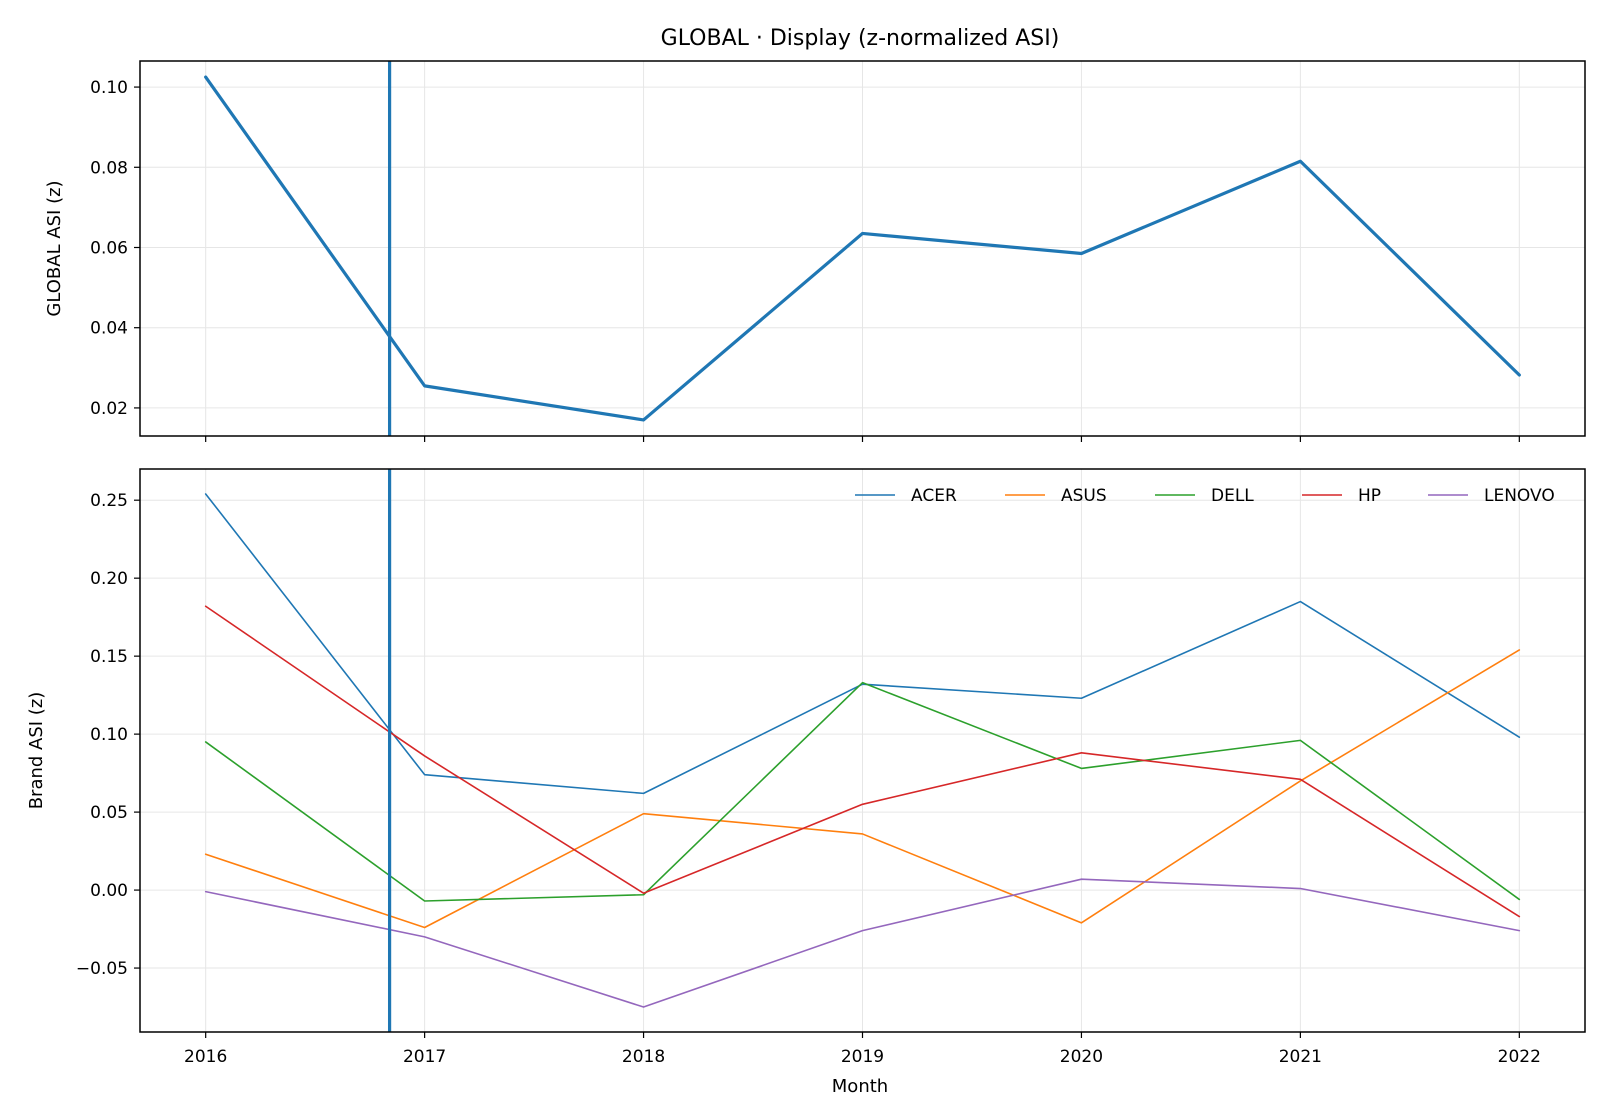 The width and height of the screenshot is (1600, 1120). I want to click on y-tick-label: 0.00, so click(109, 891).